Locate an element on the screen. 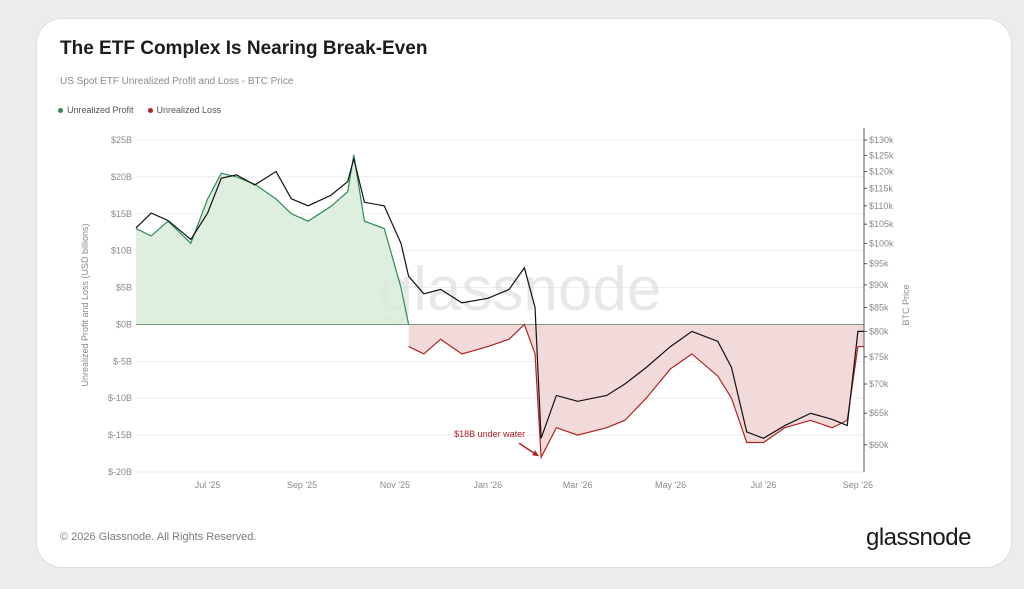 The image size is (1024, 589). loss-area is located at coordinates (636, 391).